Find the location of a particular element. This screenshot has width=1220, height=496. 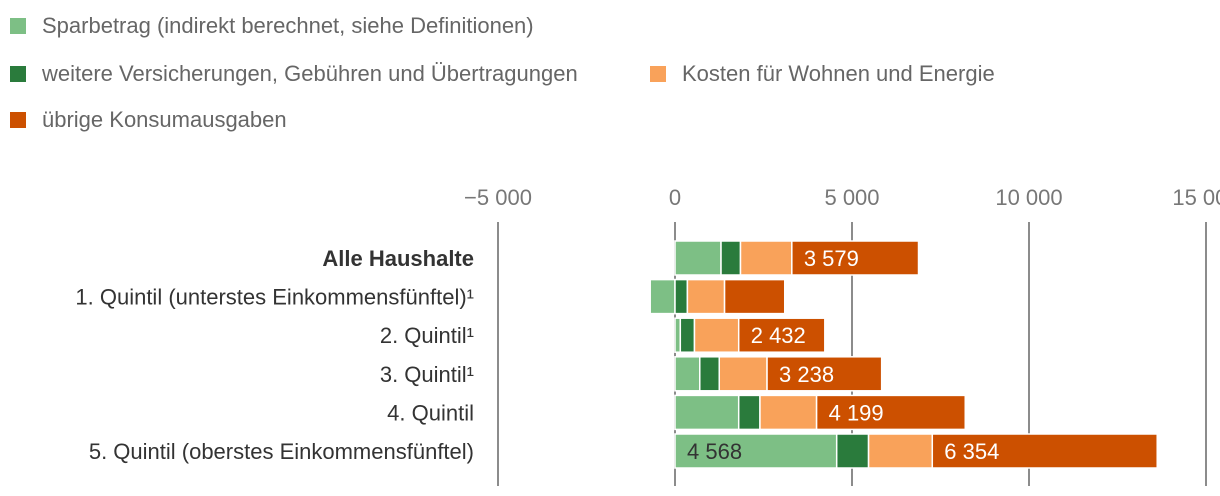

legend-label-konsum: übrige Konsumausgaben is located at coordinates (164, 119).